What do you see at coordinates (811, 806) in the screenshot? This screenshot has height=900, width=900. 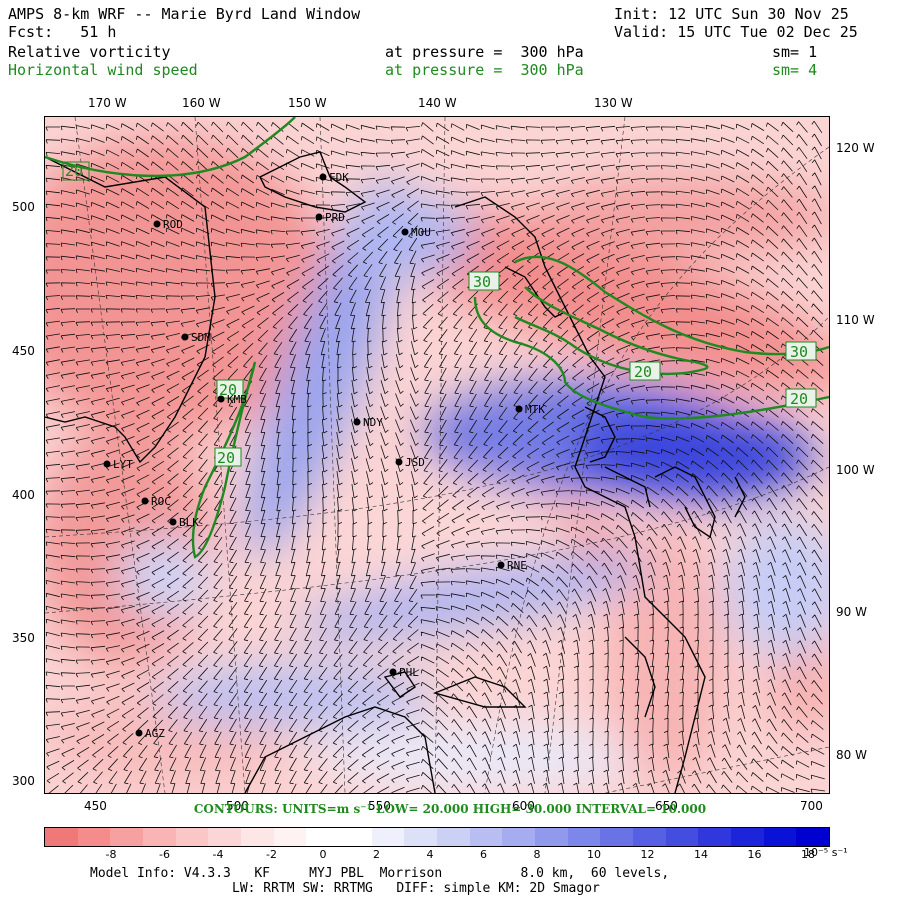 I see `x-axis-label: 700` at bounding box center [811, 806].